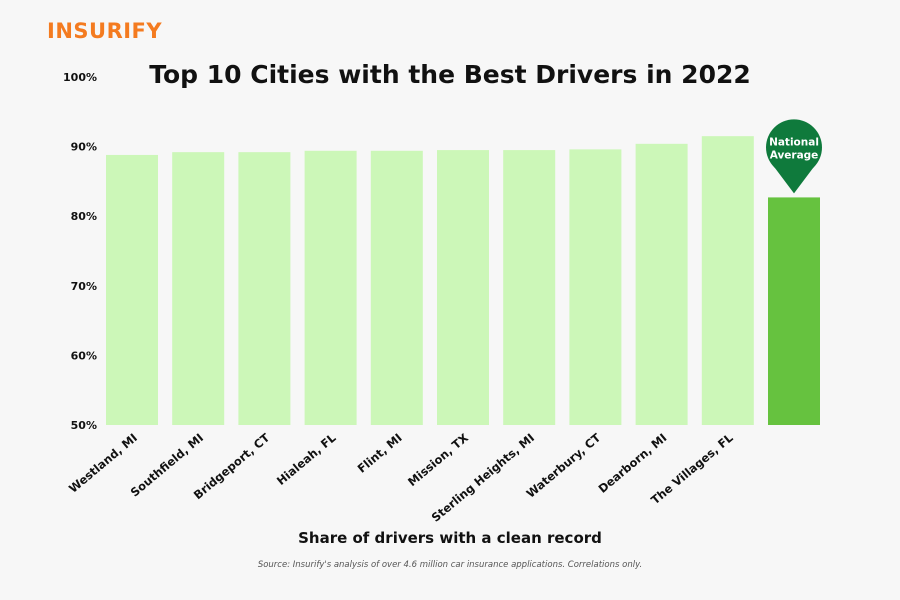 The width and height of the screenshot is (900, 600). I want to click on x-tick-label: Westland, MI, so click(103, 463).